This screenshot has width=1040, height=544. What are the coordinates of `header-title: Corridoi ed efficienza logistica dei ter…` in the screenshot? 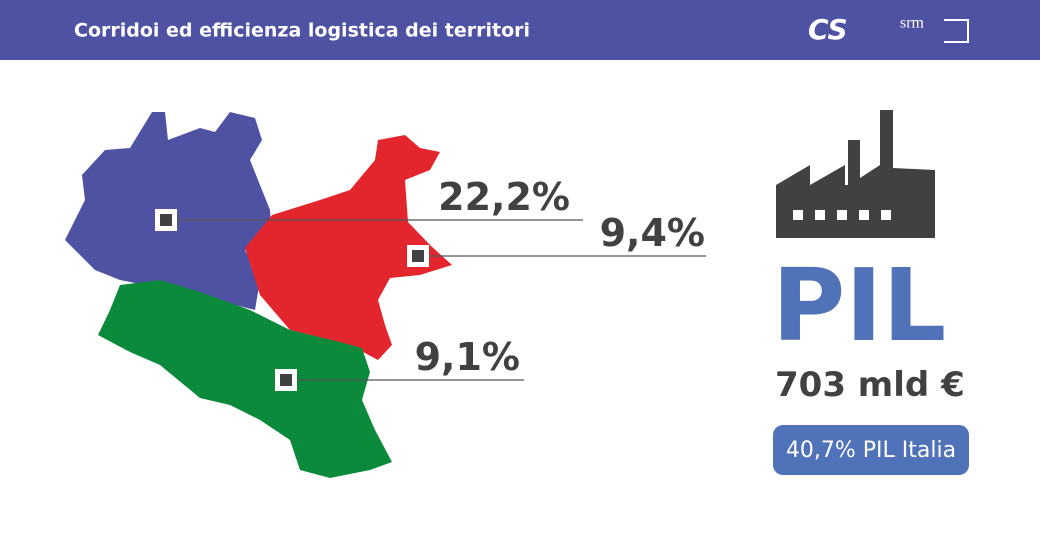 It's located at (302, 31).